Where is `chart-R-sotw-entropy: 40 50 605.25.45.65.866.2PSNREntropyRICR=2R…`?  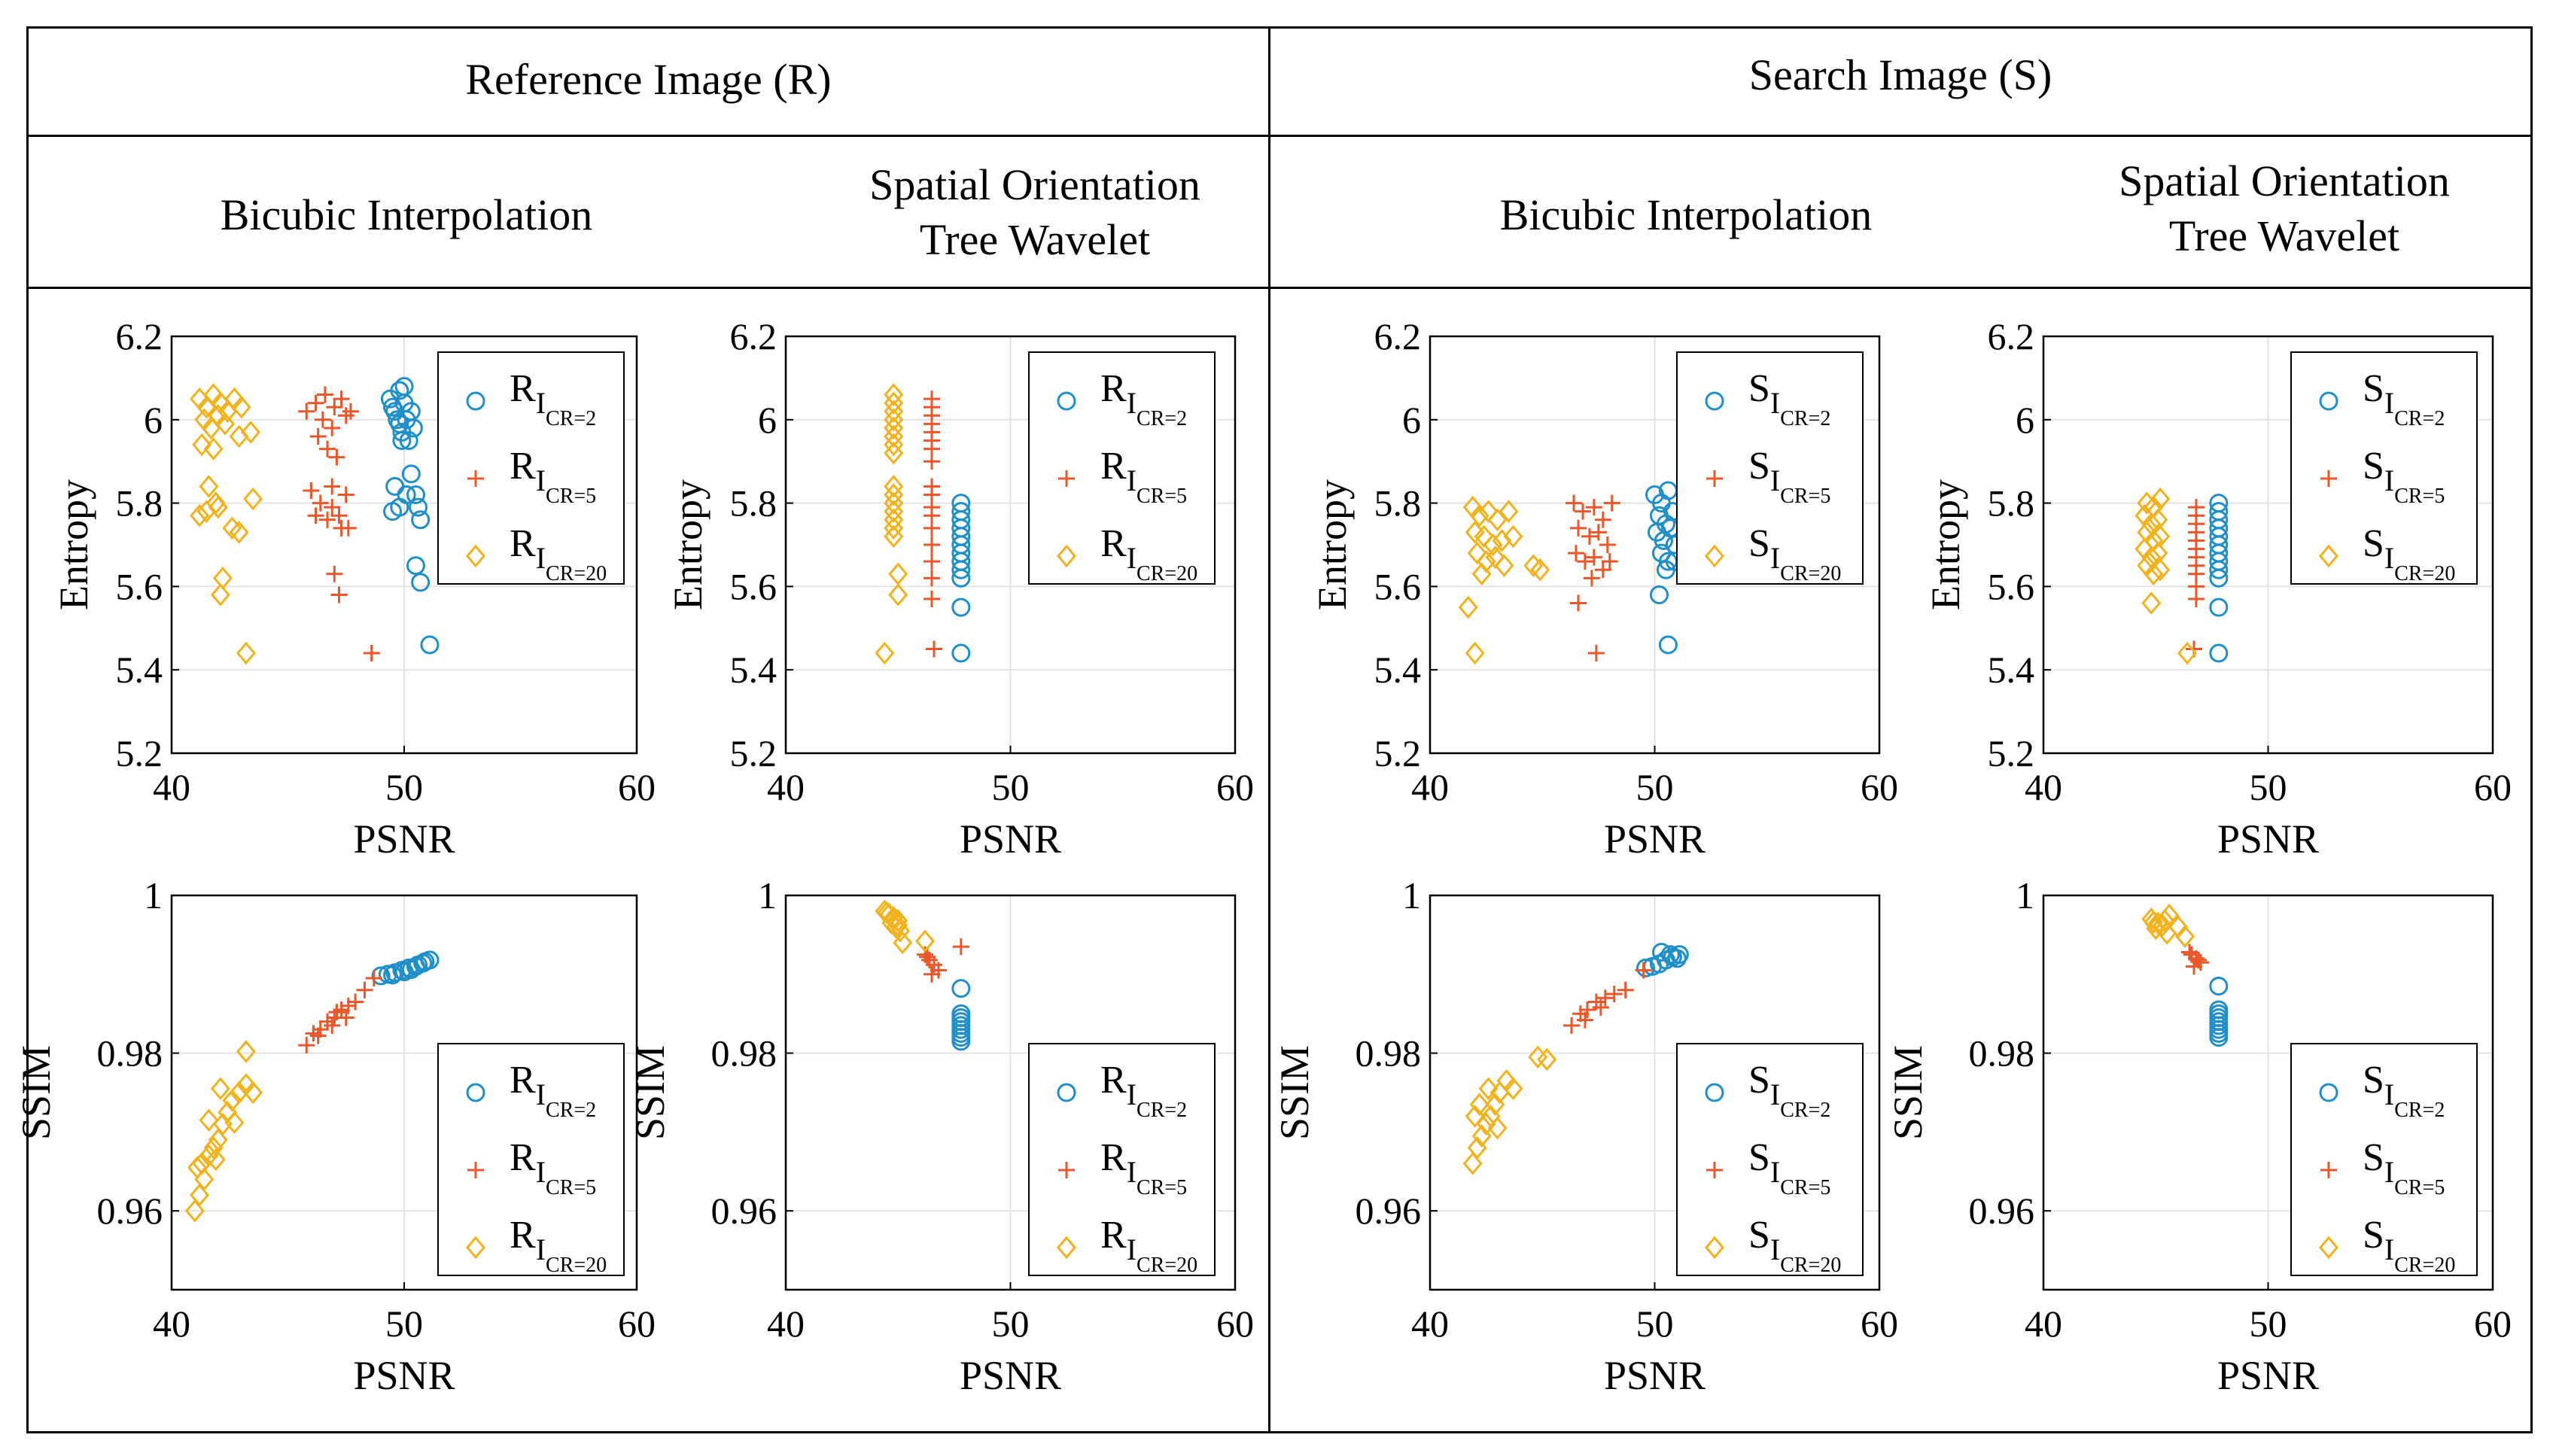
chart-R-sotw-entropy: 40 50 605.25.45.65.866.2PSNREntropyRICR=2R… is located at coordinates (960, 588).